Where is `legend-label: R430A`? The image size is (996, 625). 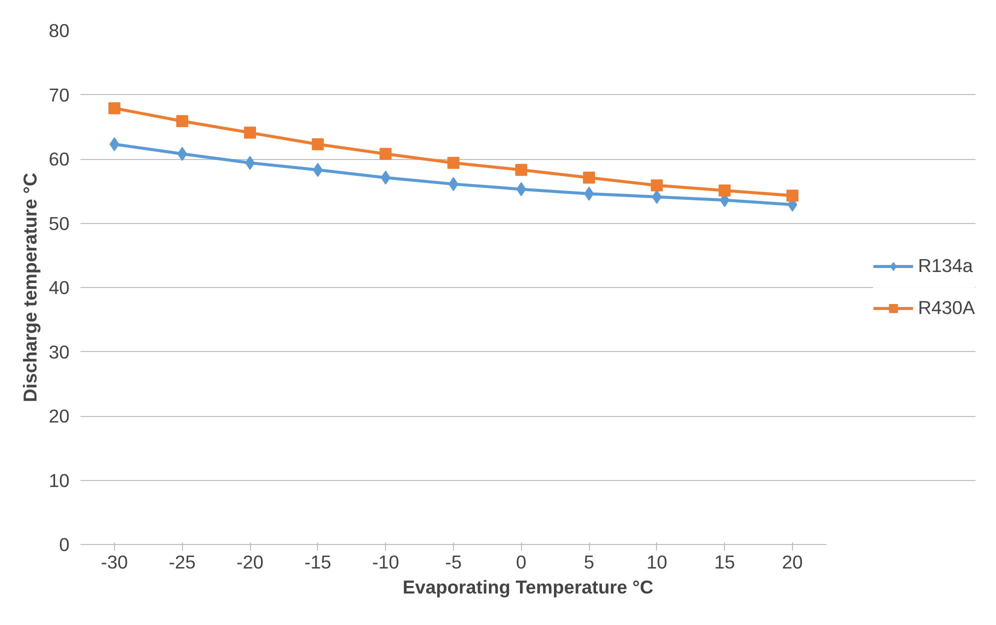 legend-label: R430A is located at coordinates (946, 308).